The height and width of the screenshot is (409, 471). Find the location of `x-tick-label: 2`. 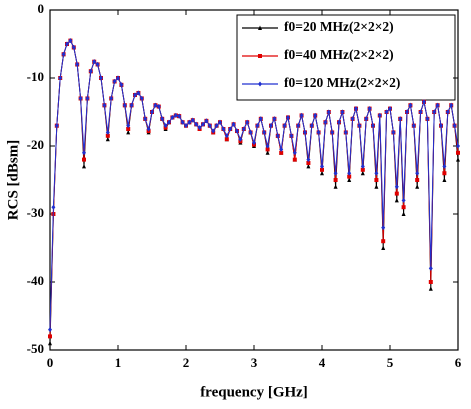

x-tick-label: 2 is located at coordinates (186, 362).